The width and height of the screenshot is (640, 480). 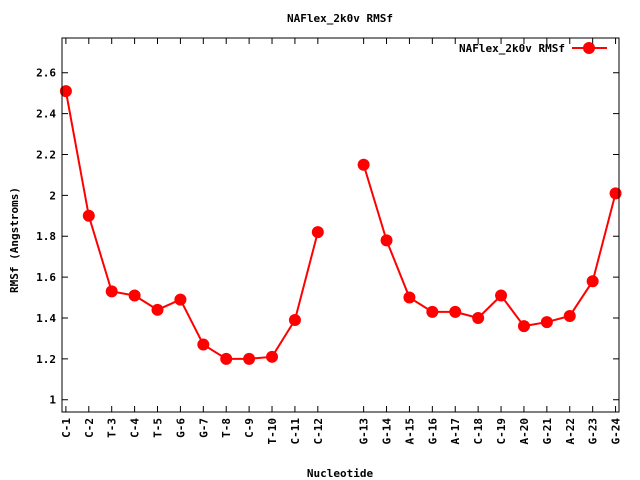 I want to click on x-axis-label: Nucleotide, so click(x=340, y=473).